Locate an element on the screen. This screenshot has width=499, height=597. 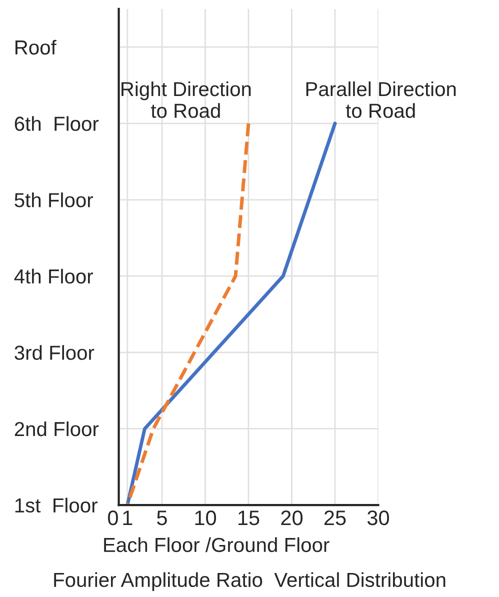
y-tick-label: 5th Floor is located at coordinates (53, 200).